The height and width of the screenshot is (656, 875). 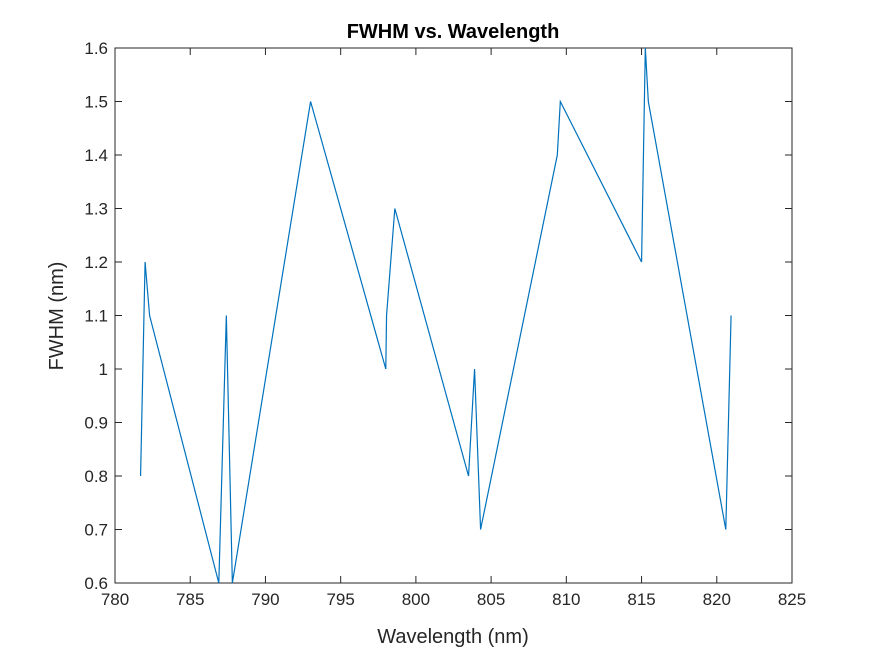 I want to click on y-tick-label: 0.8, so click(x=96, y=476).